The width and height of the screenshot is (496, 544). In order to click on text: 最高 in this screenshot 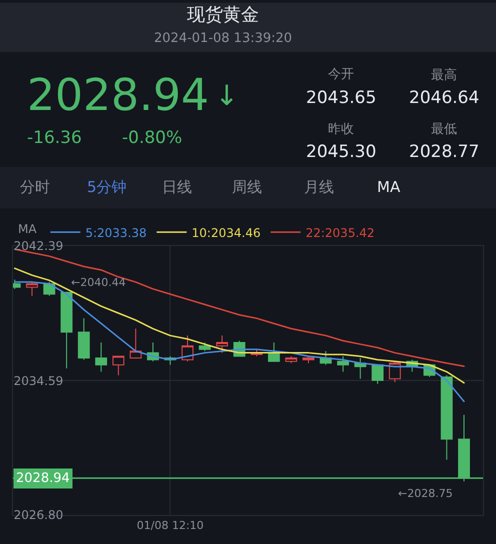, I will do `click(444, 75)`.